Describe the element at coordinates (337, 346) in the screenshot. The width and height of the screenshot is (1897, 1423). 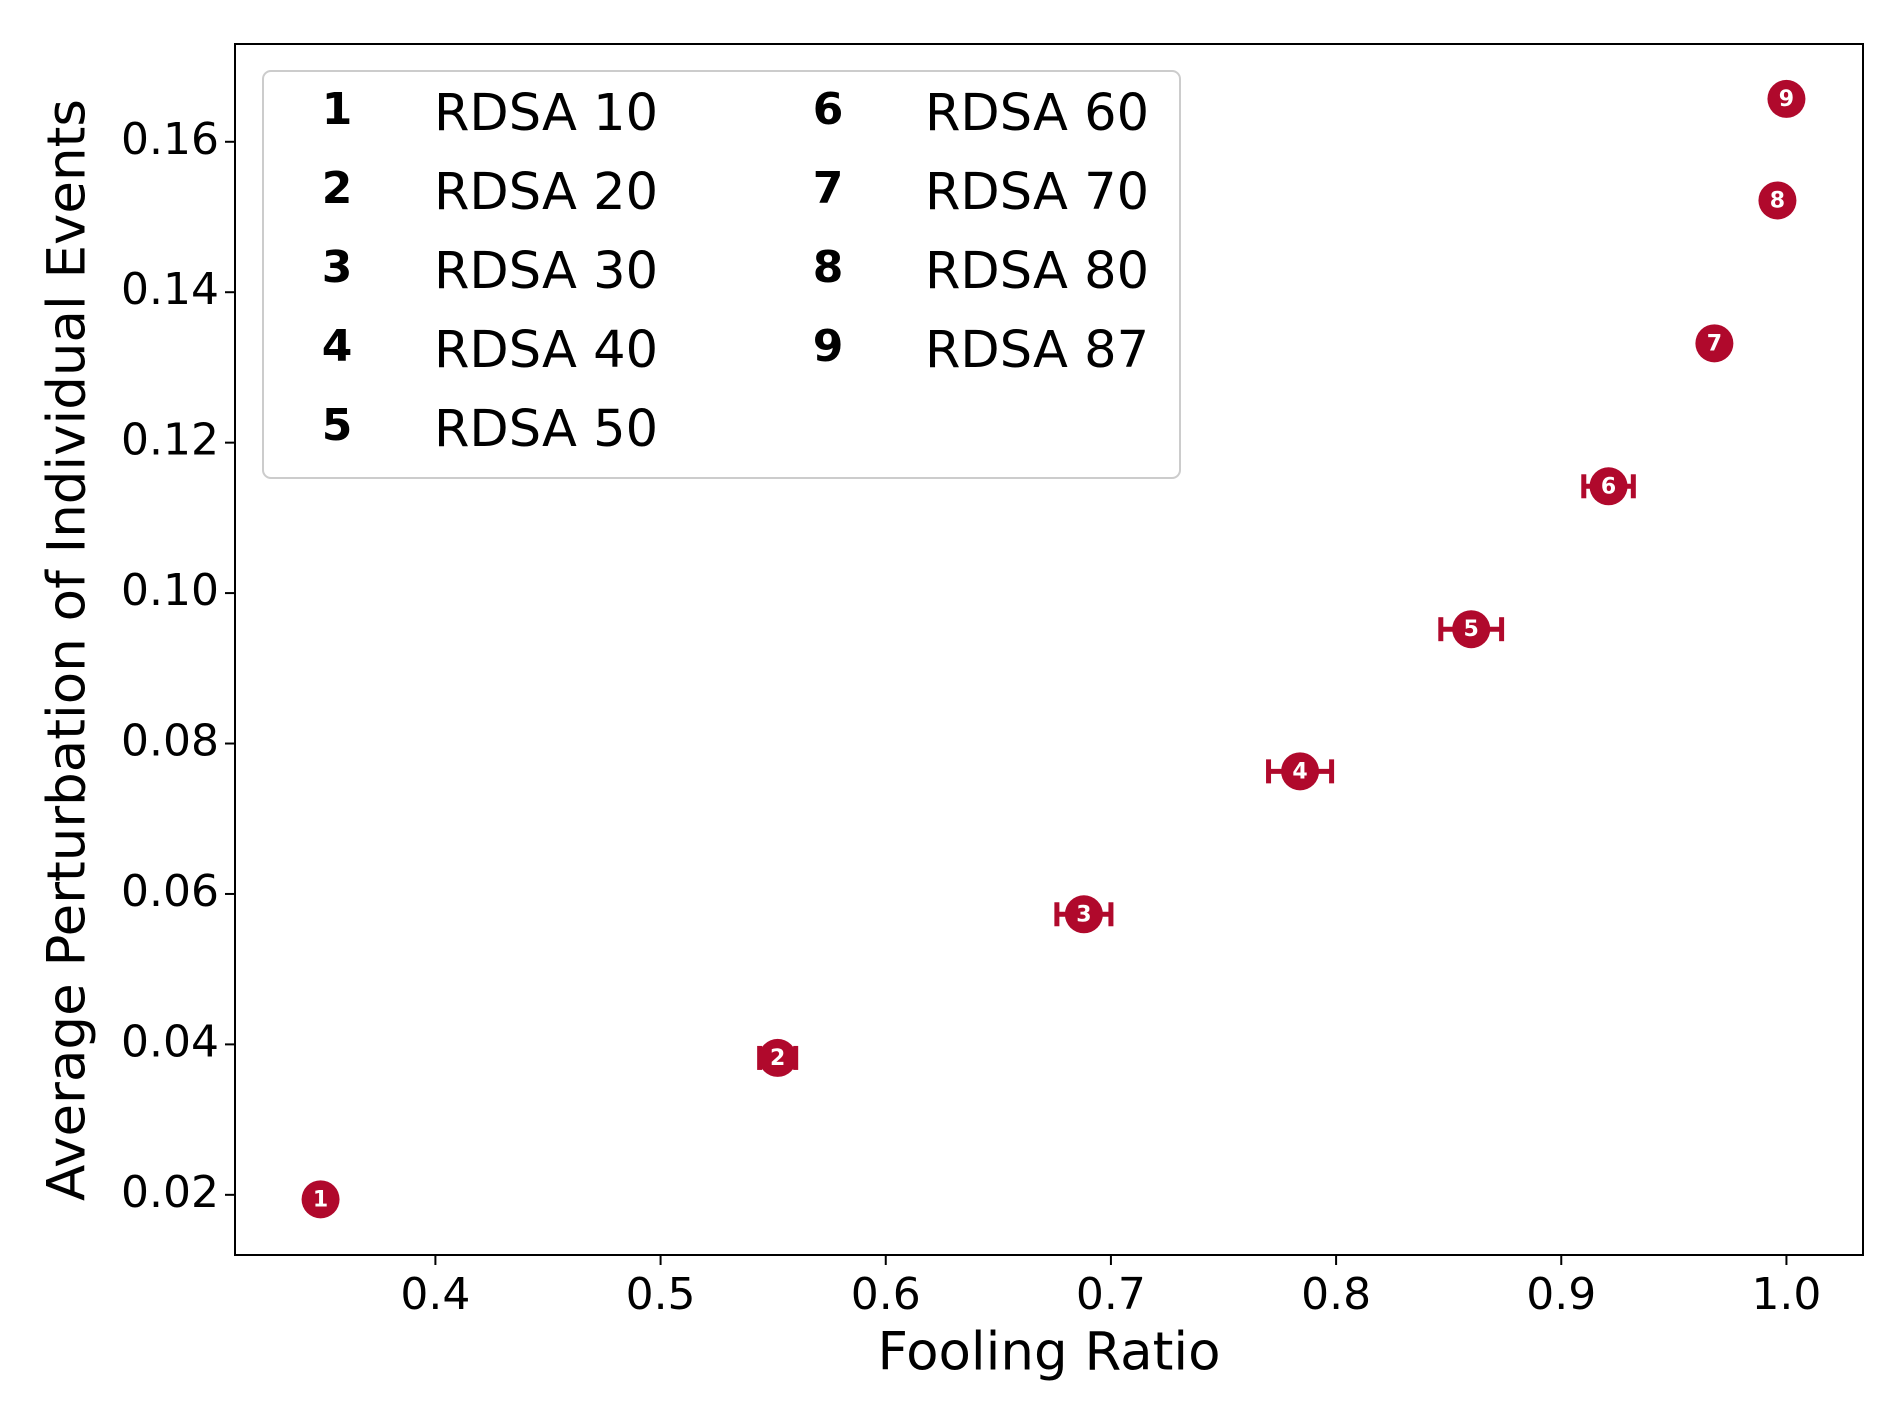
I see `legend-marker: 4` at that location.